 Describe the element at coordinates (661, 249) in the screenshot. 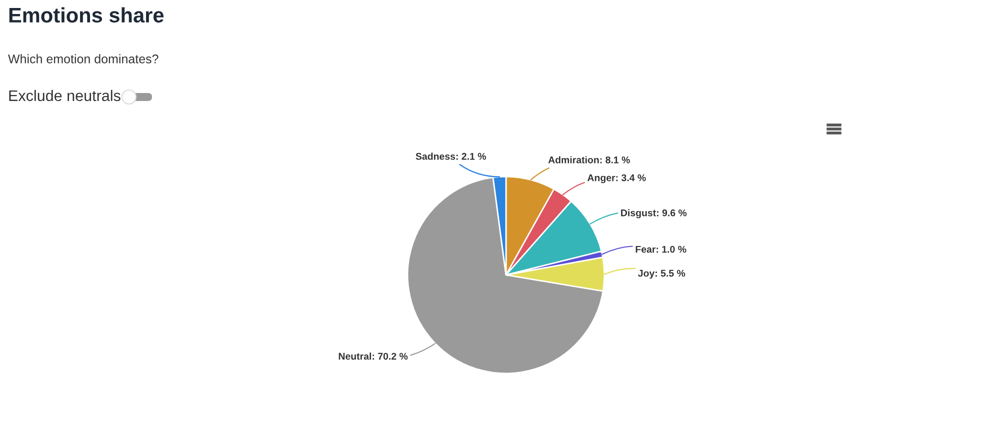

I see `slice-label: Fear: 1.0 %` at that location.